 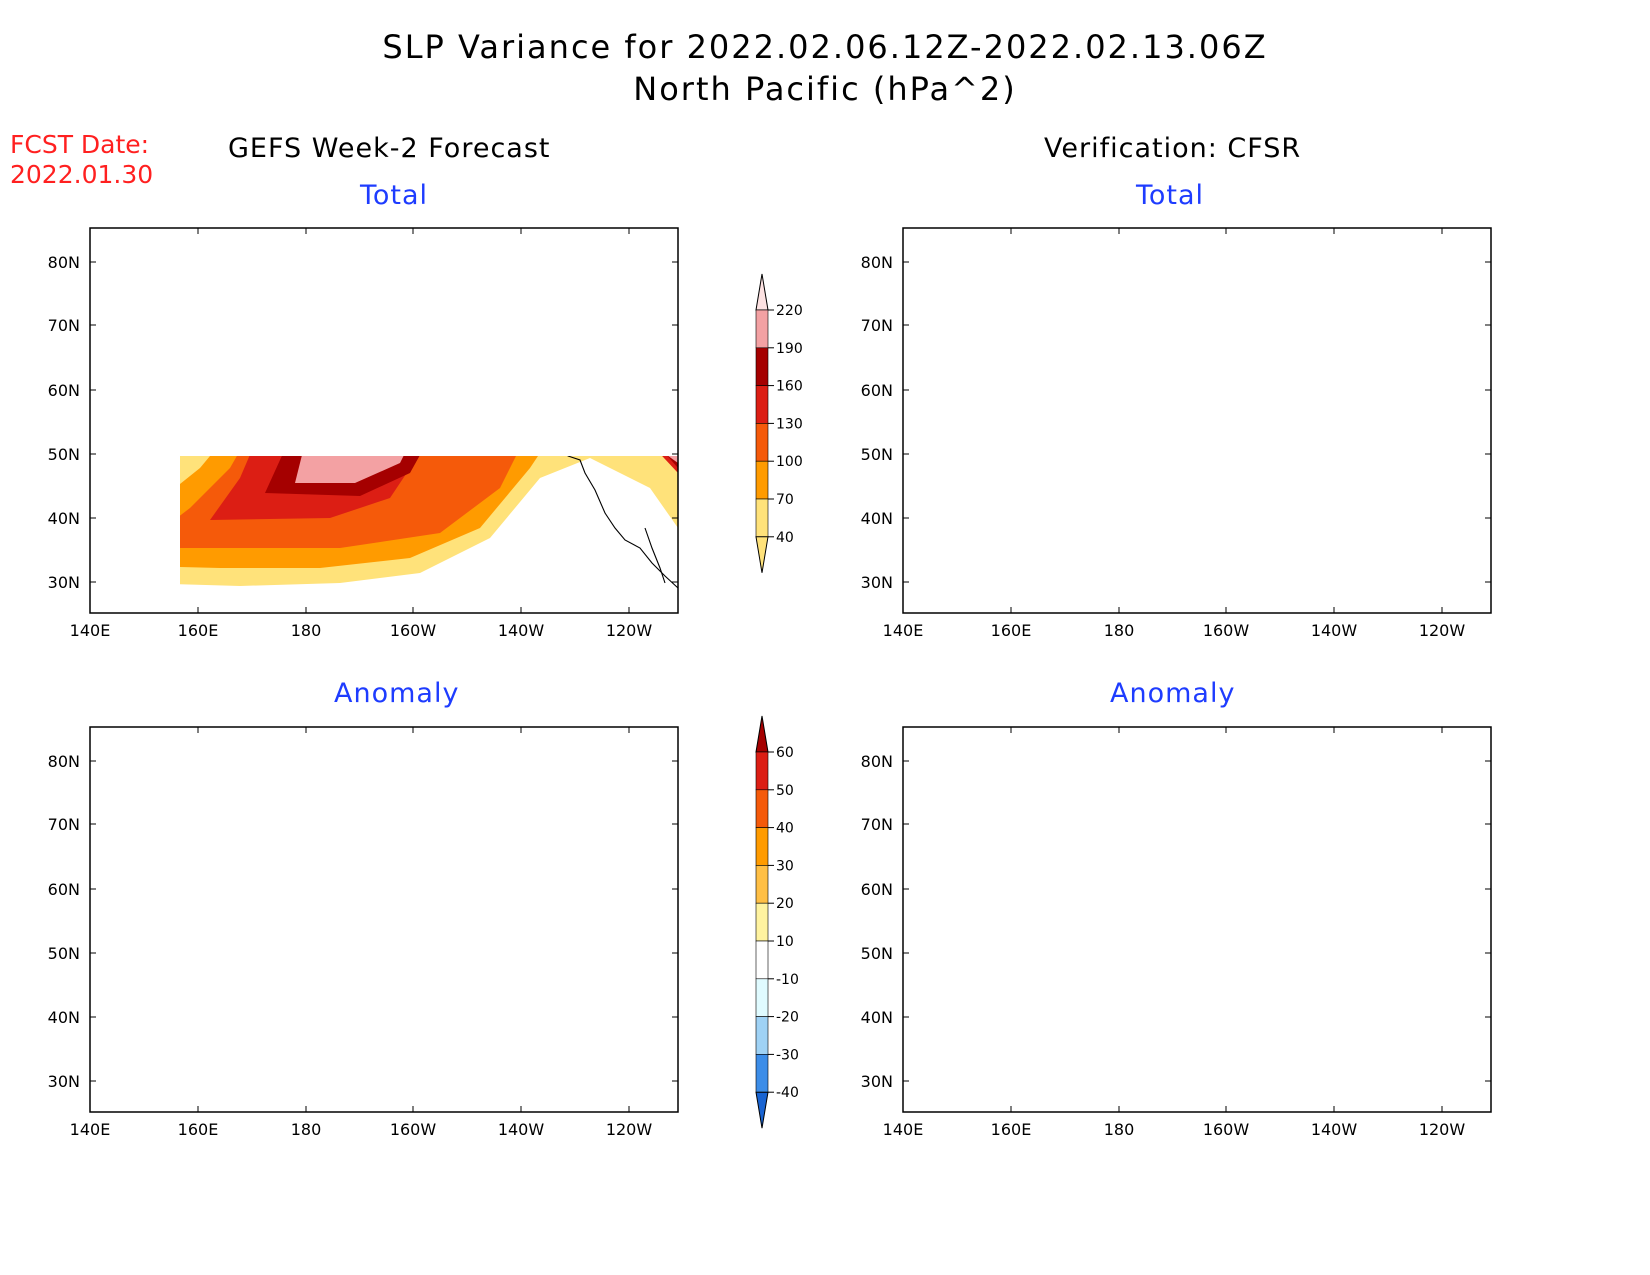 What do you see at coordinates (785, 942) in the screenshot?
I see `colorbar-level-label: 10` at bounding box center [785, 942].